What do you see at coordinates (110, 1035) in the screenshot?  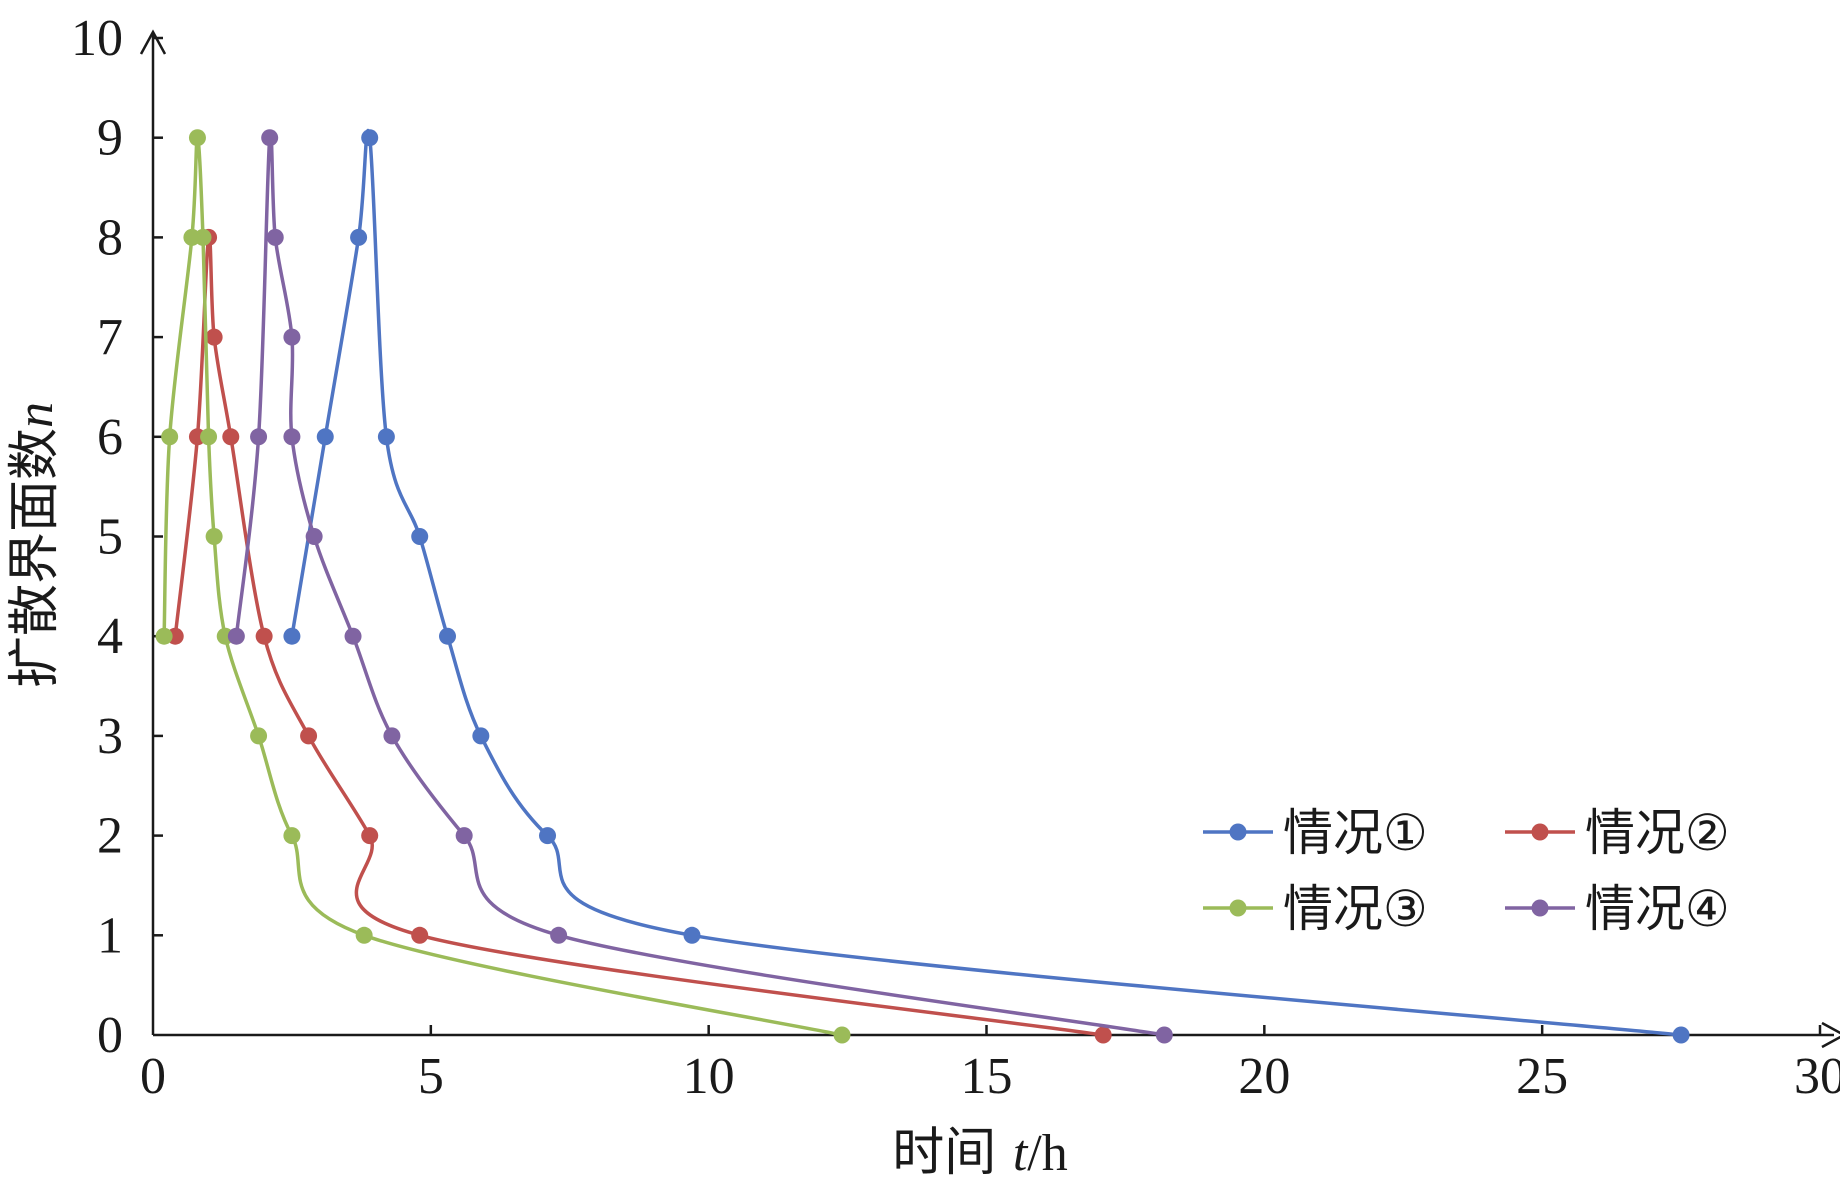 I see `y-tick-label: 0` at bounding box center [110, 1035].